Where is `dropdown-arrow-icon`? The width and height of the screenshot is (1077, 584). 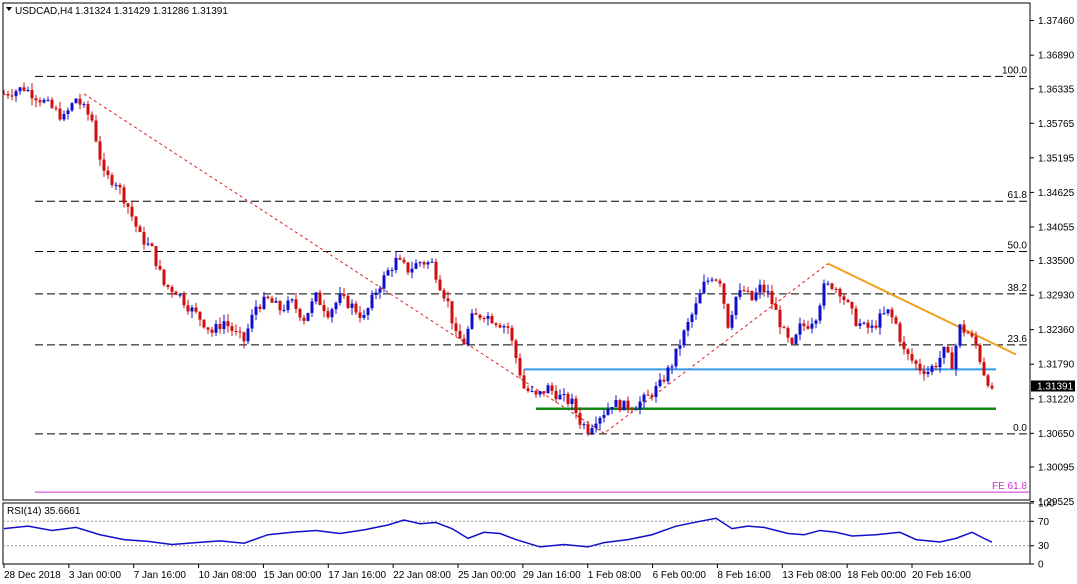 dropdown-arrow-icon is located at coordinates (9, 9).